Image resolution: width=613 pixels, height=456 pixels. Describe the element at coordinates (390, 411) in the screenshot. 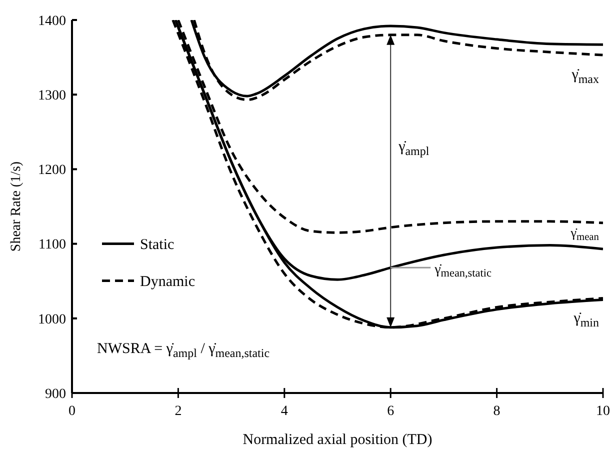

I see `x-tick-label: 6` at that location.